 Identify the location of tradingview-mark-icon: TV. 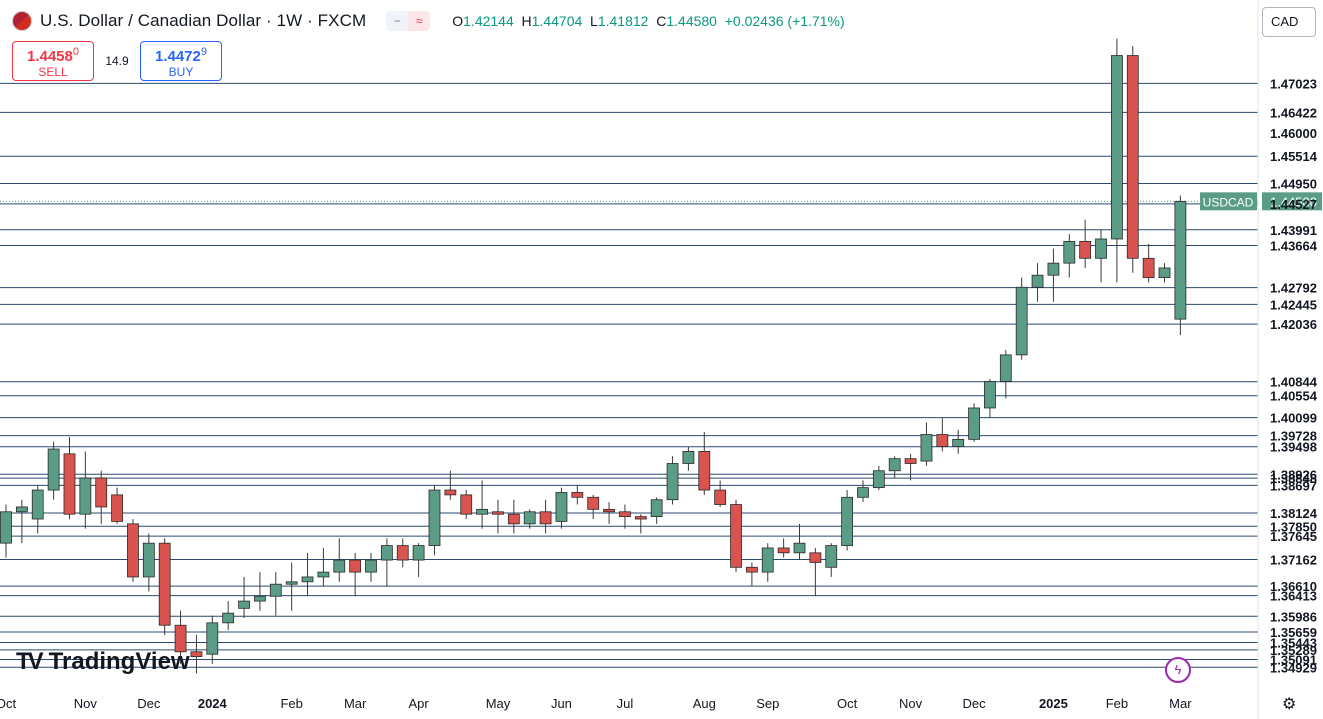
(30, 661).